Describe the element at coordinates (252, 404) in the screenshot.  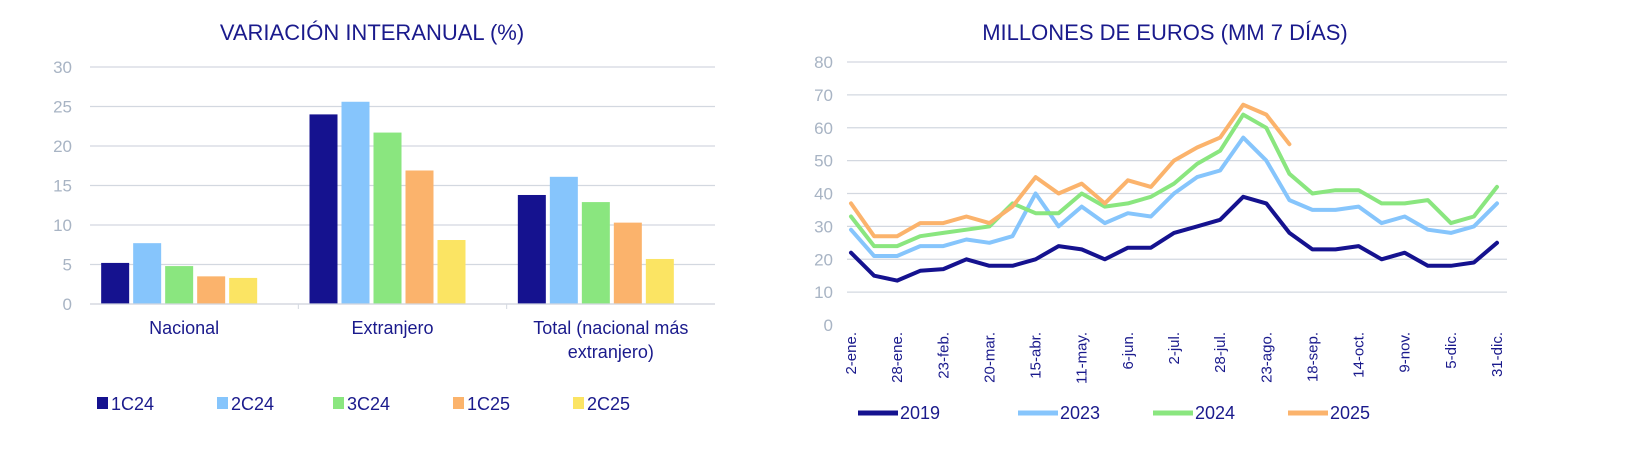
I see `legend-label: 2C24` at that location.